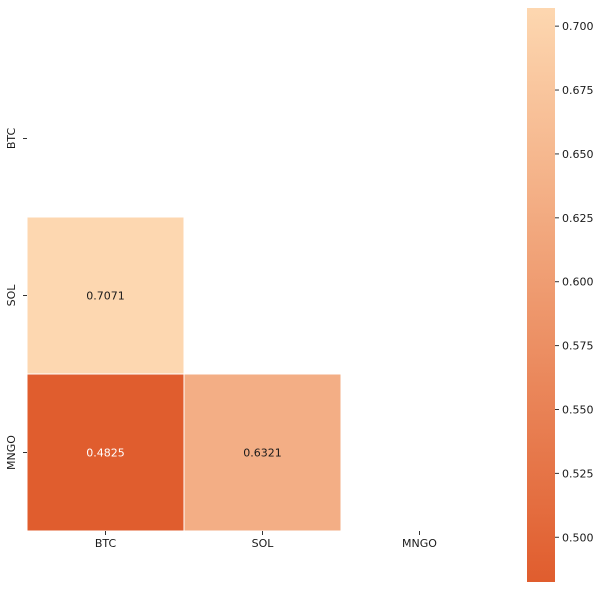 The height and width of the screenshot is (590, 600). Describe the element at coordinates (578, 282) in the screenshot. I see `colorbar-tick-label: 0.600` at that location.